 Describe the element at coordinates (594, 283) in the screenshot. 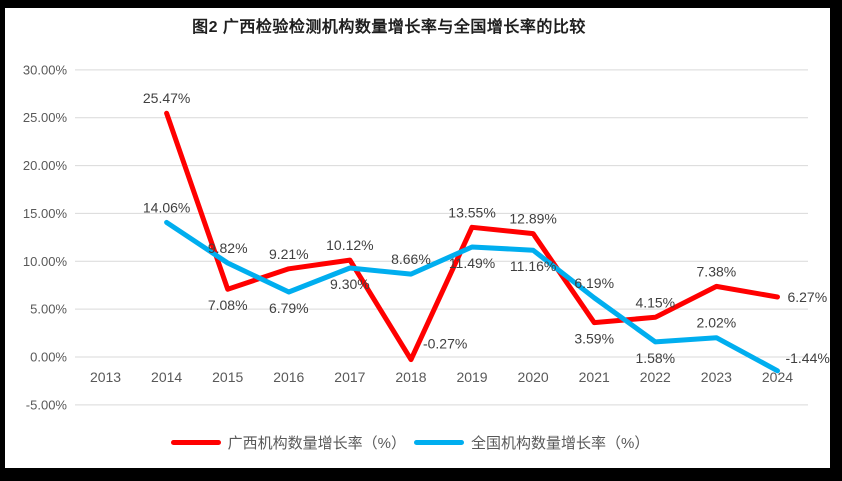

I see `data-label: 6.19%` at that location.